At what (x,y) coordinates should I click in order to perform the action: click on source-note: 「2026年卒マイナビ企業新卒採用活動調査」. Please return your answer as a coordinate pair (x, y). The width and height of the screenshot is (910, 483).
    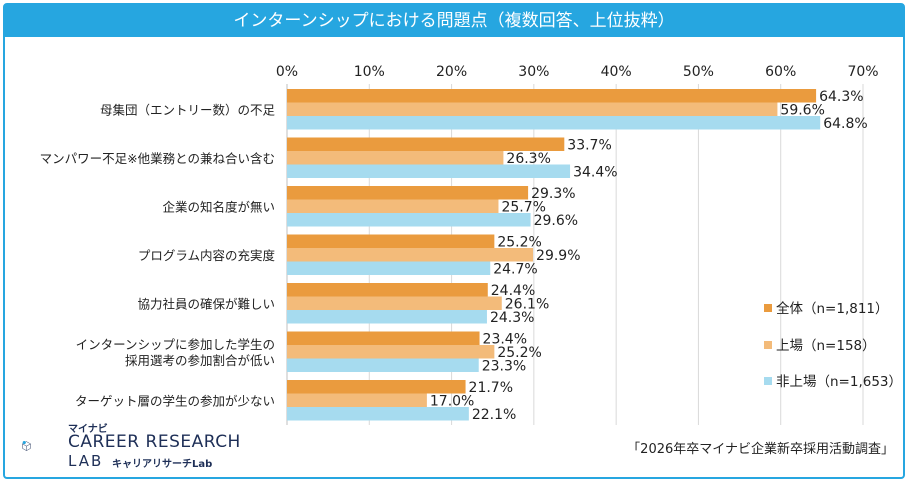
    Looking at the image, I should click on (760, 449).